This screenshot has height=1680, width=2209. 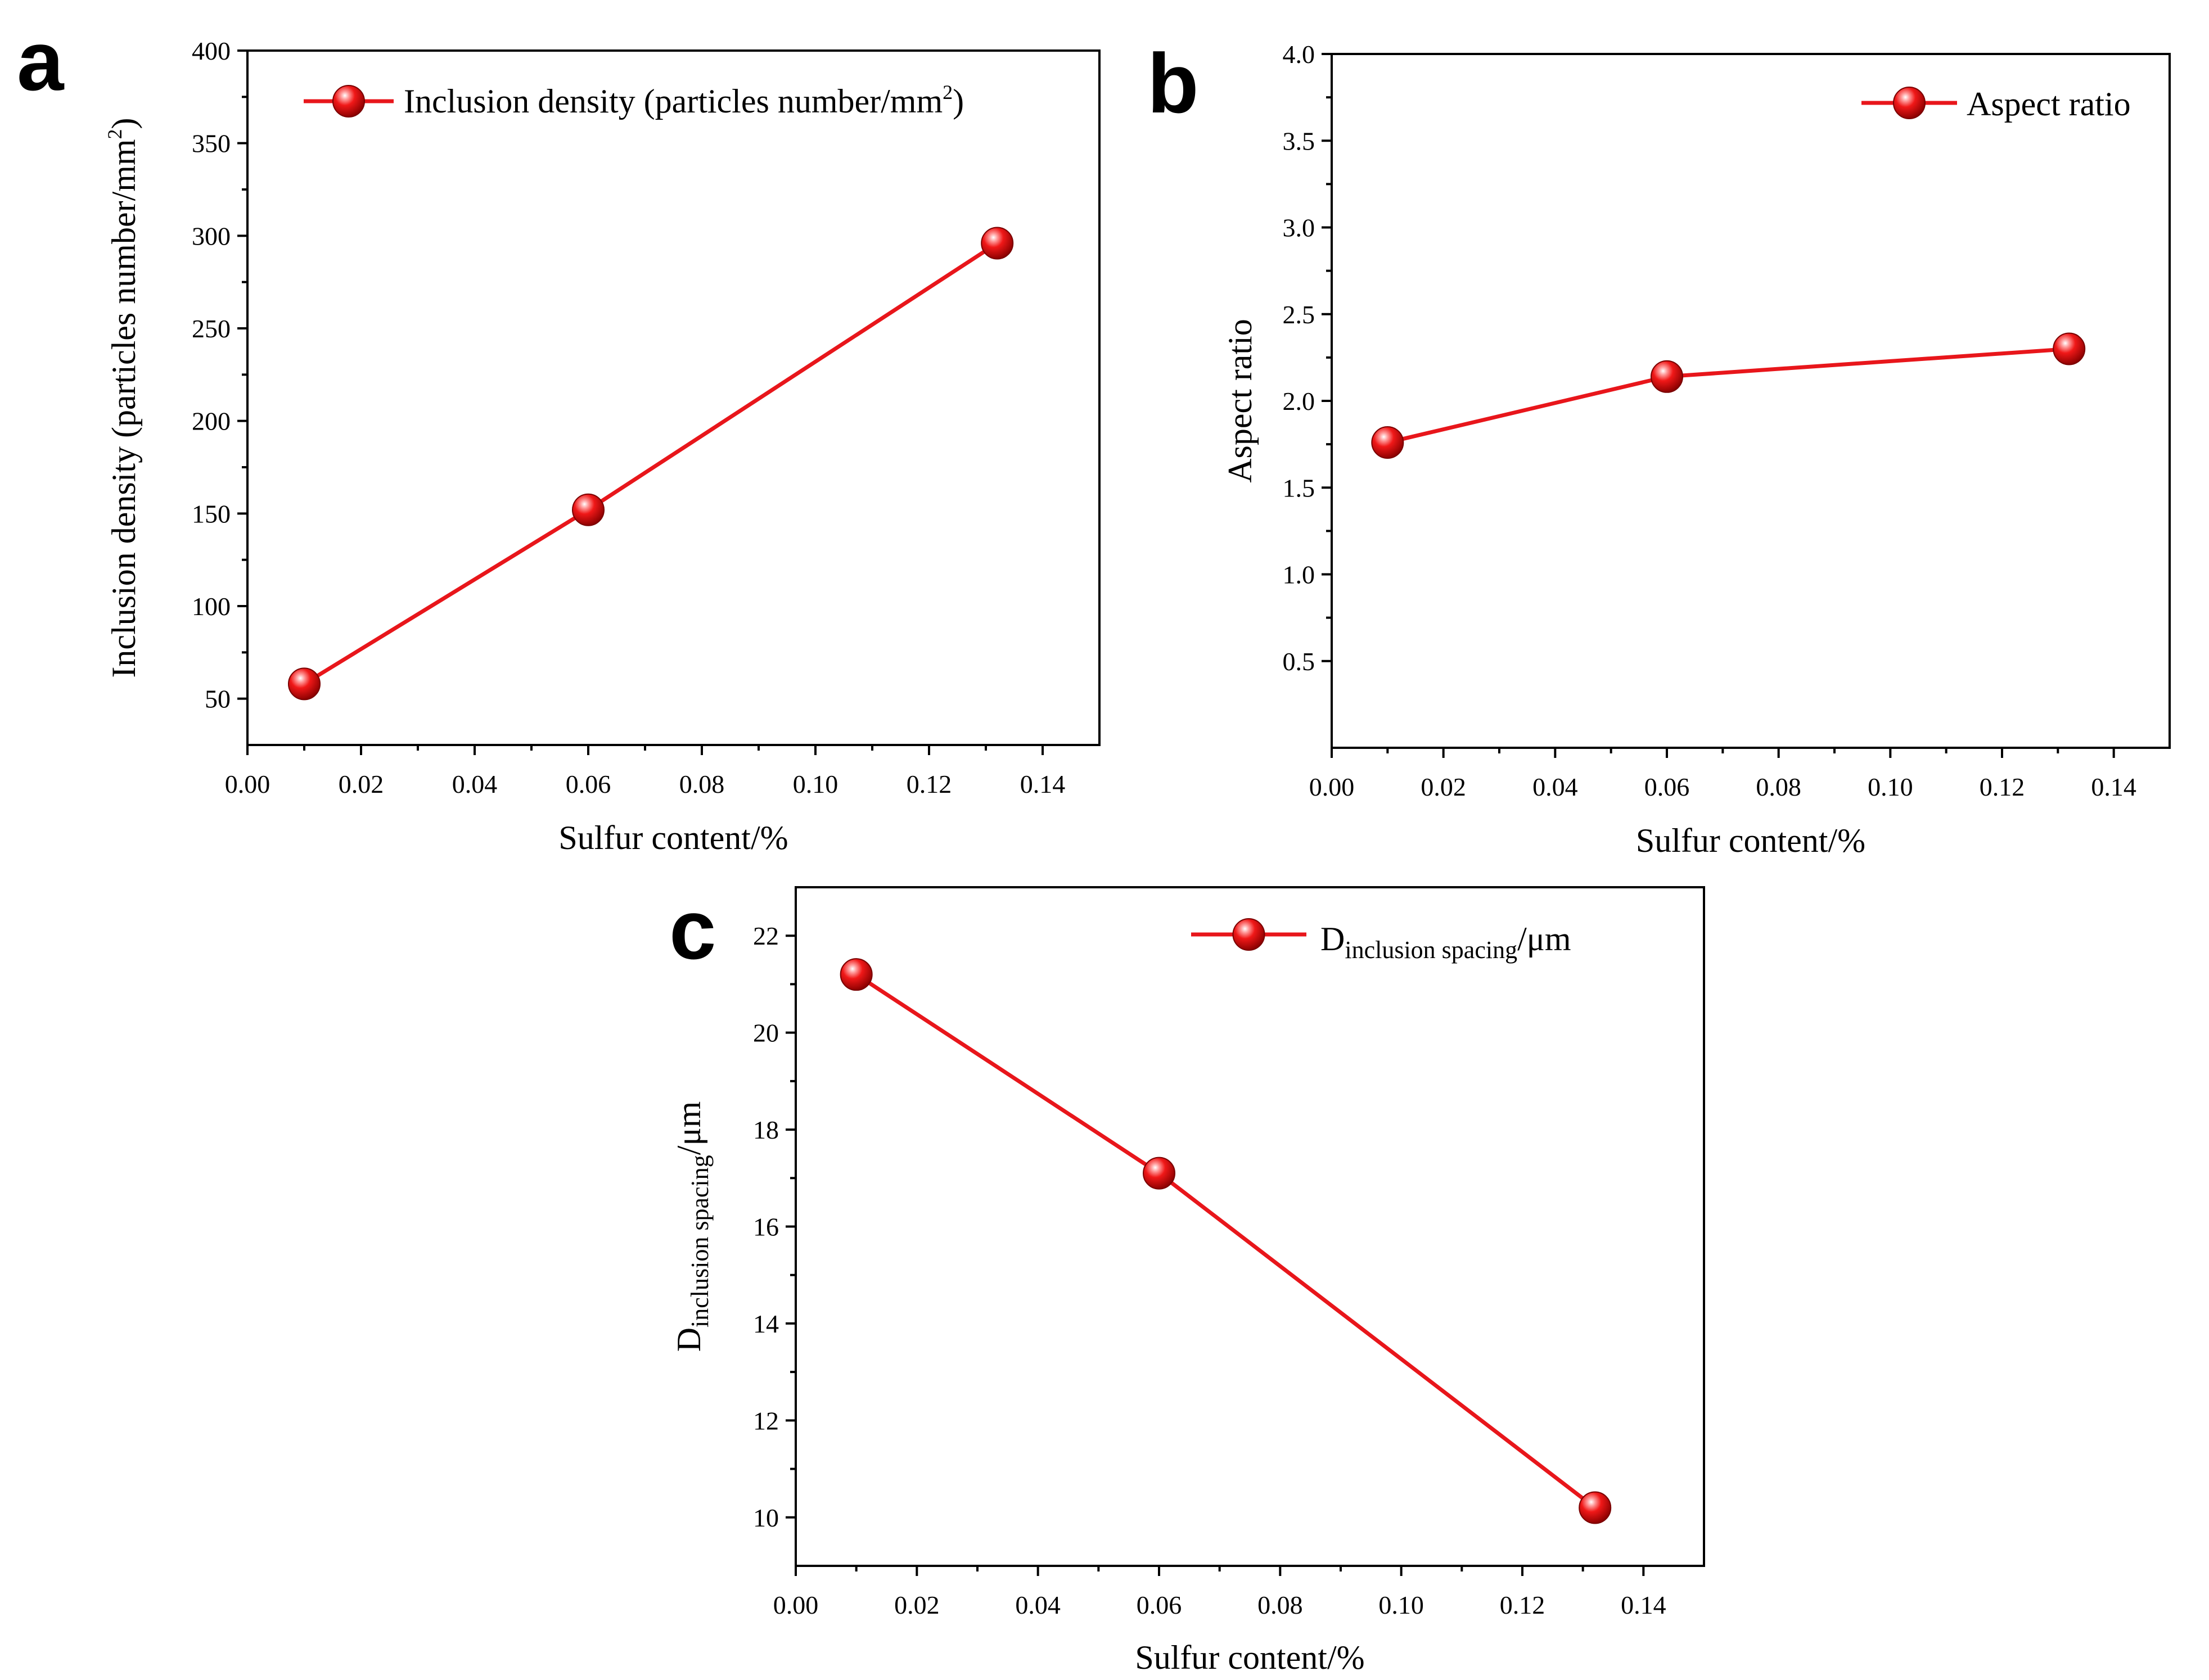 I want to click on y-tick-label: 16, so click(x=766, y=1227).